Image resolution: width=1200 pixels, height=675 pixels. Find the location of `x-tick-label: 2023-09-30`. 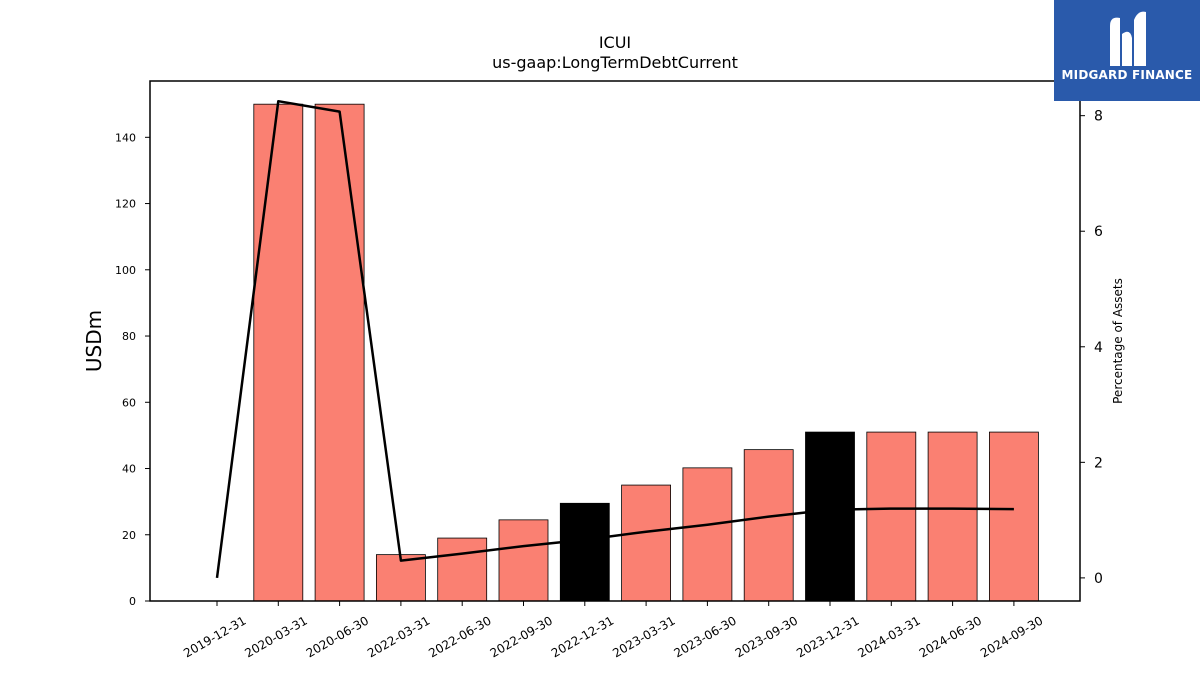

x-tick-label: 2023-09-30 is located at coordinates (766, 636).